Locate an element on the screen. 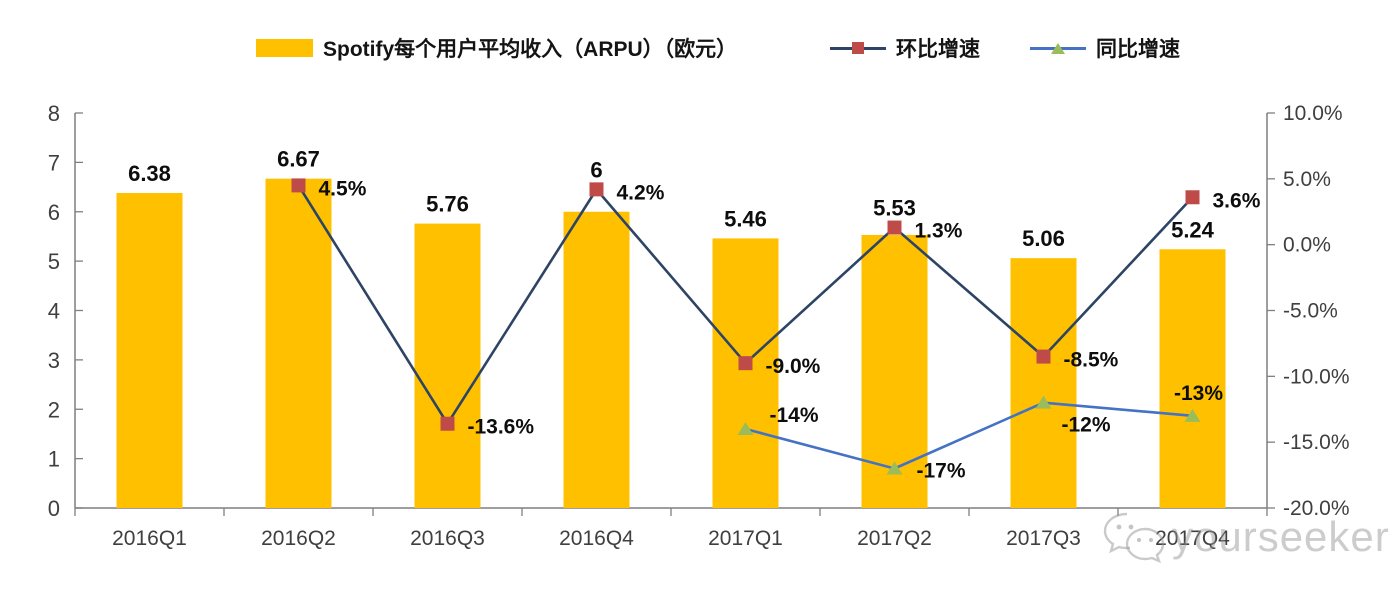  left-axis-tick-label: 7 is located at coordinates (54, 162).